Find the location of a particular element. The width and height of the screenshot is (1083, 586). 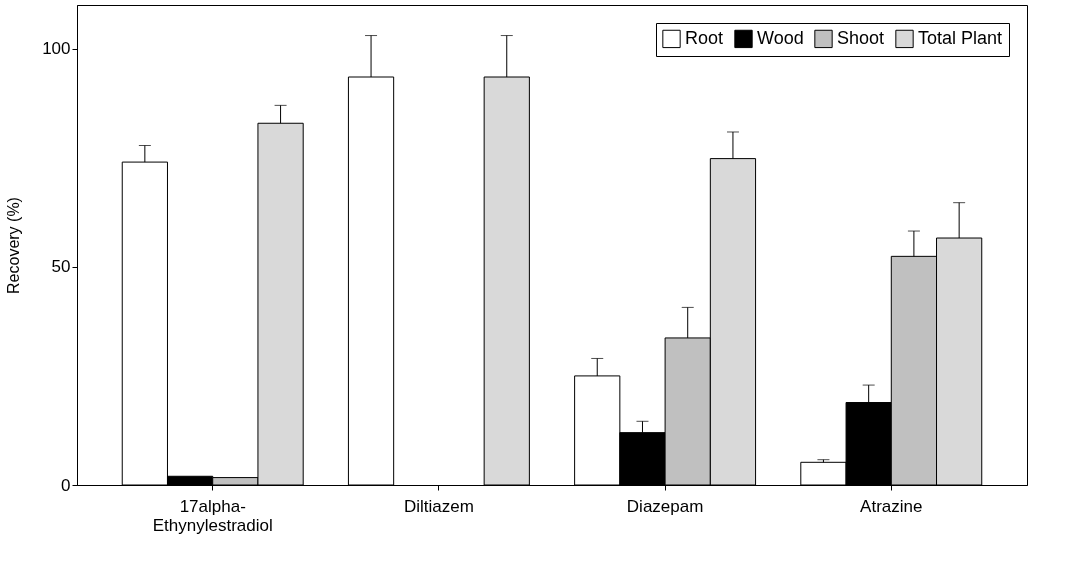

x-tick-label: Atrazine is located at coordinates (891, 506).